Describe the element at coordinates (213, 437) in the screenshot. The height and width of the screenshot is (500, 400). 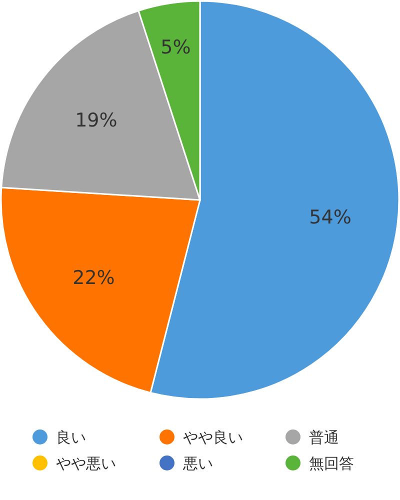
I see `legend-label: やや良い` at that location.